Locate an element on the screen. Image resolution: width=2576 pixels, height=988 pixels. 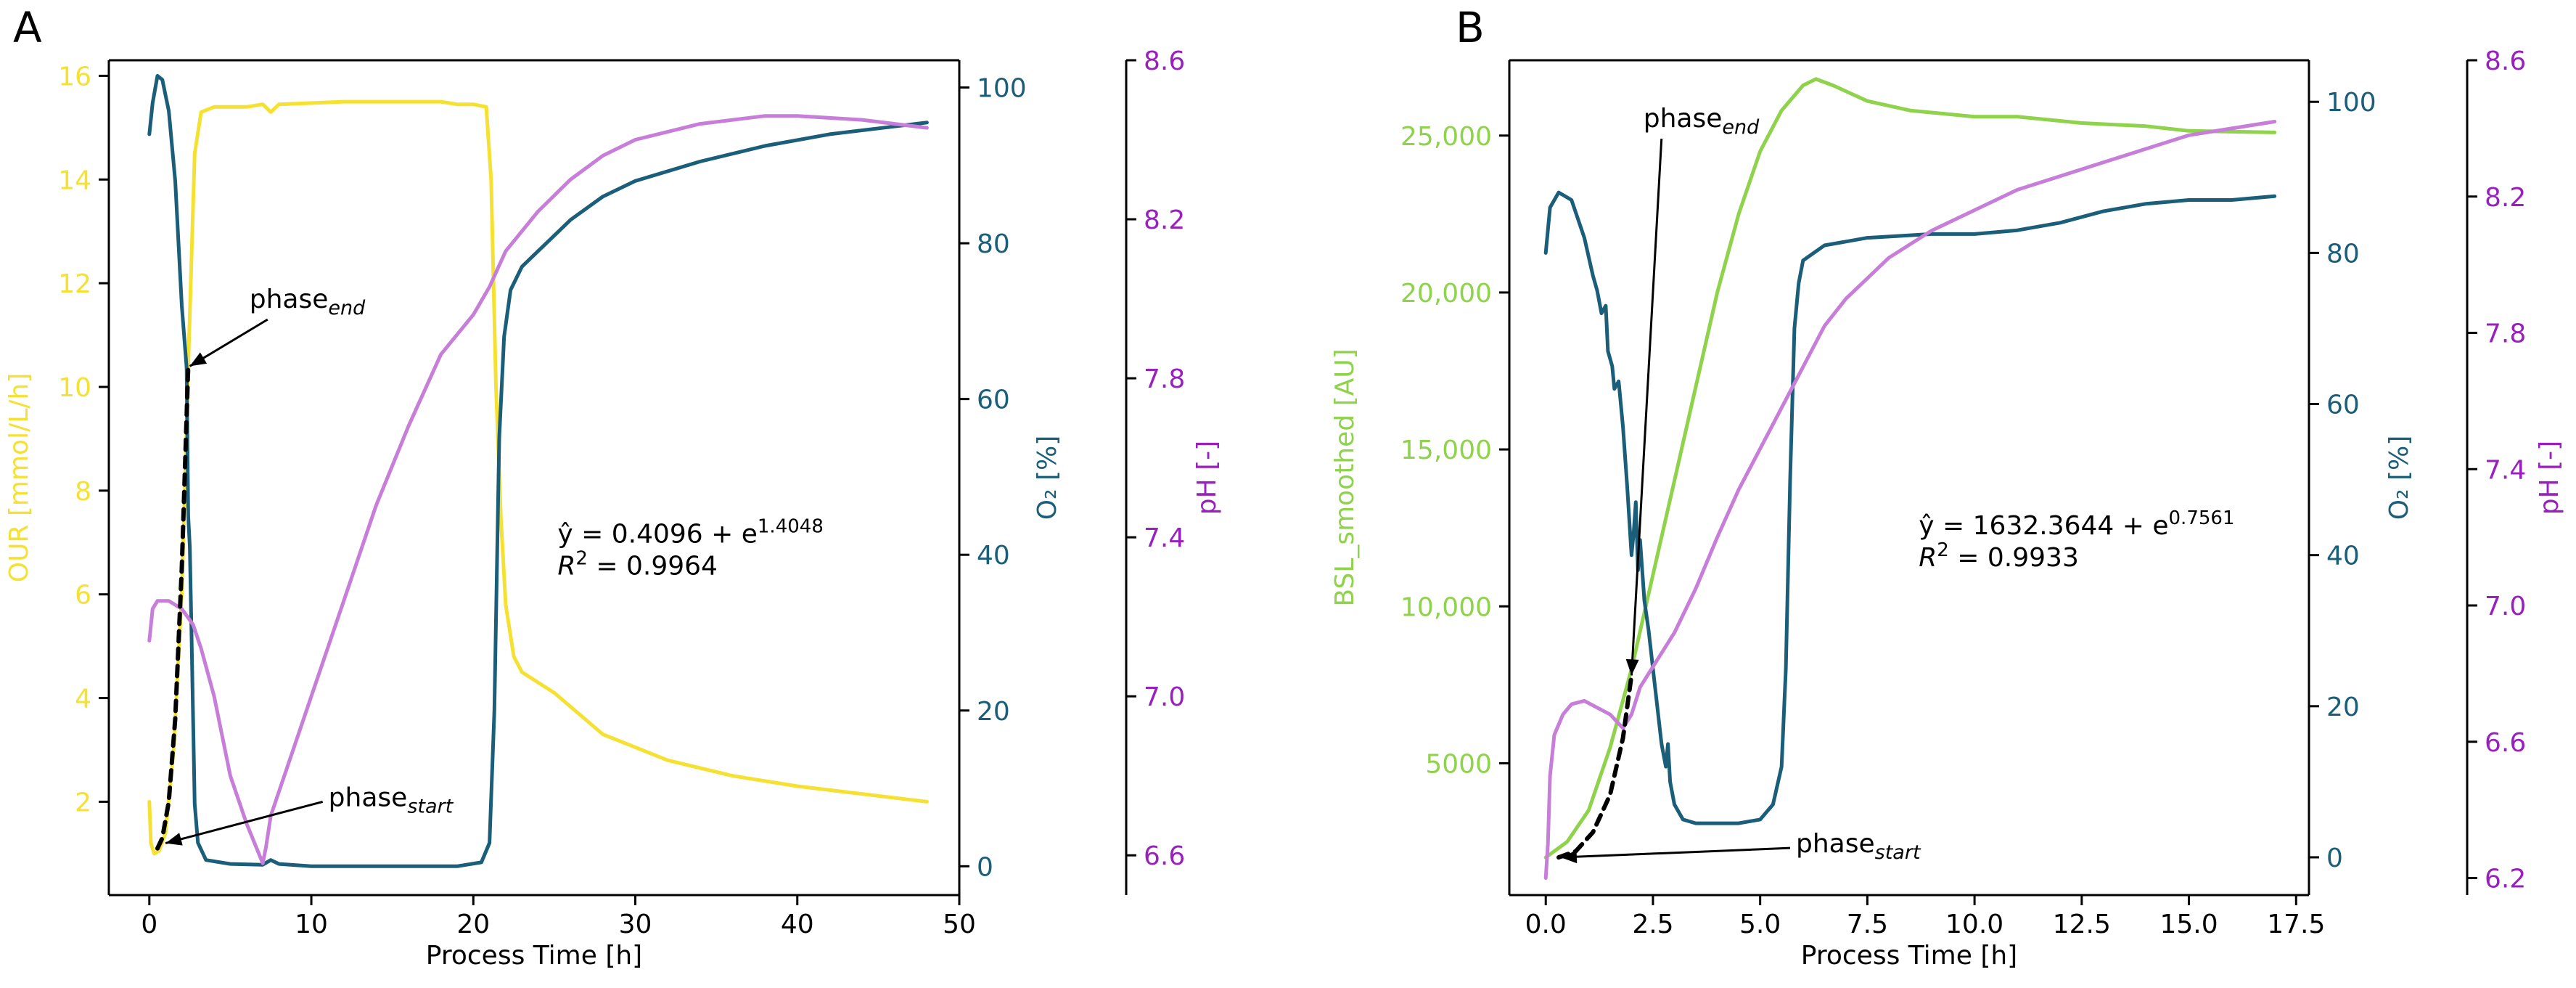
left-tick-label: 25,000 is located at coordinates (1446, 137).